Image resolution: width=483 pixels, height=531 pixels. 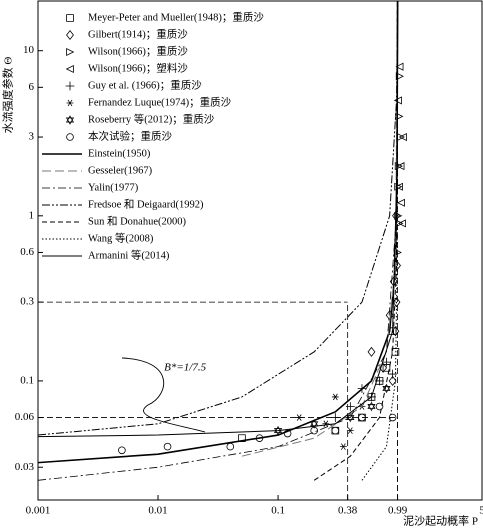 I want to click on y-axis-label: 水流强度参数 Θ, so click(x=8, y=95).